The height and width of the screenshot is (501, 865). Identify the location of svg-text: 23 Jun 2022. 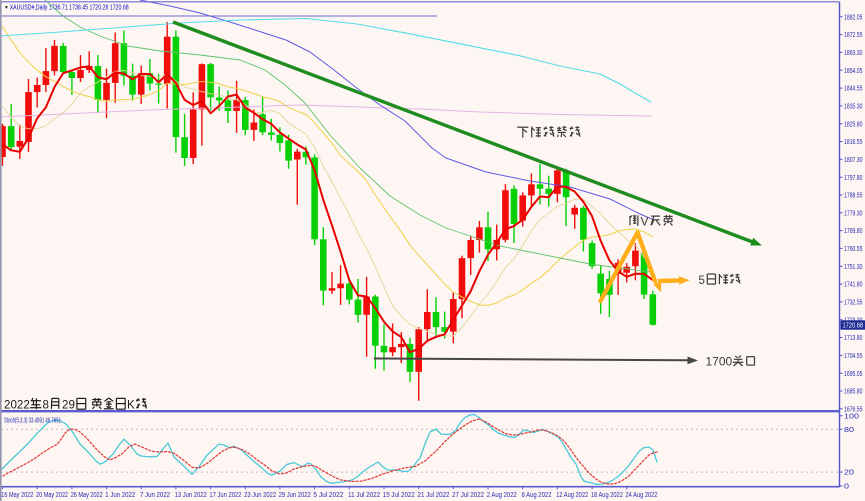
(260, 494).